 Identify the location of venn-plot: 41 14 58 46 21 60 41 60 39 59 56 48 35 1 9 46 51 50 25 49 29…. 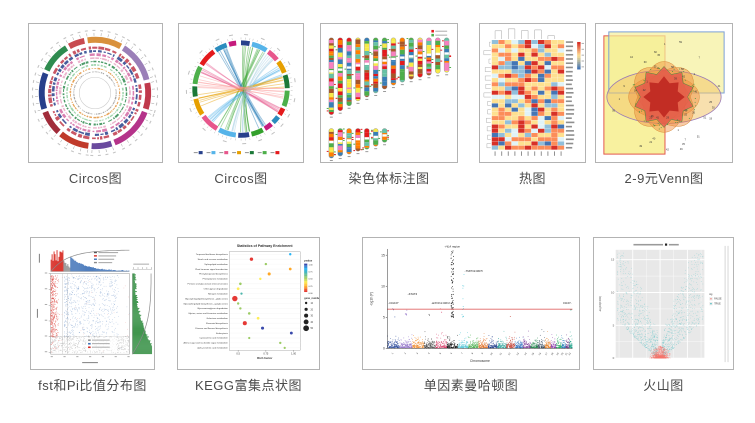
(664, 93).